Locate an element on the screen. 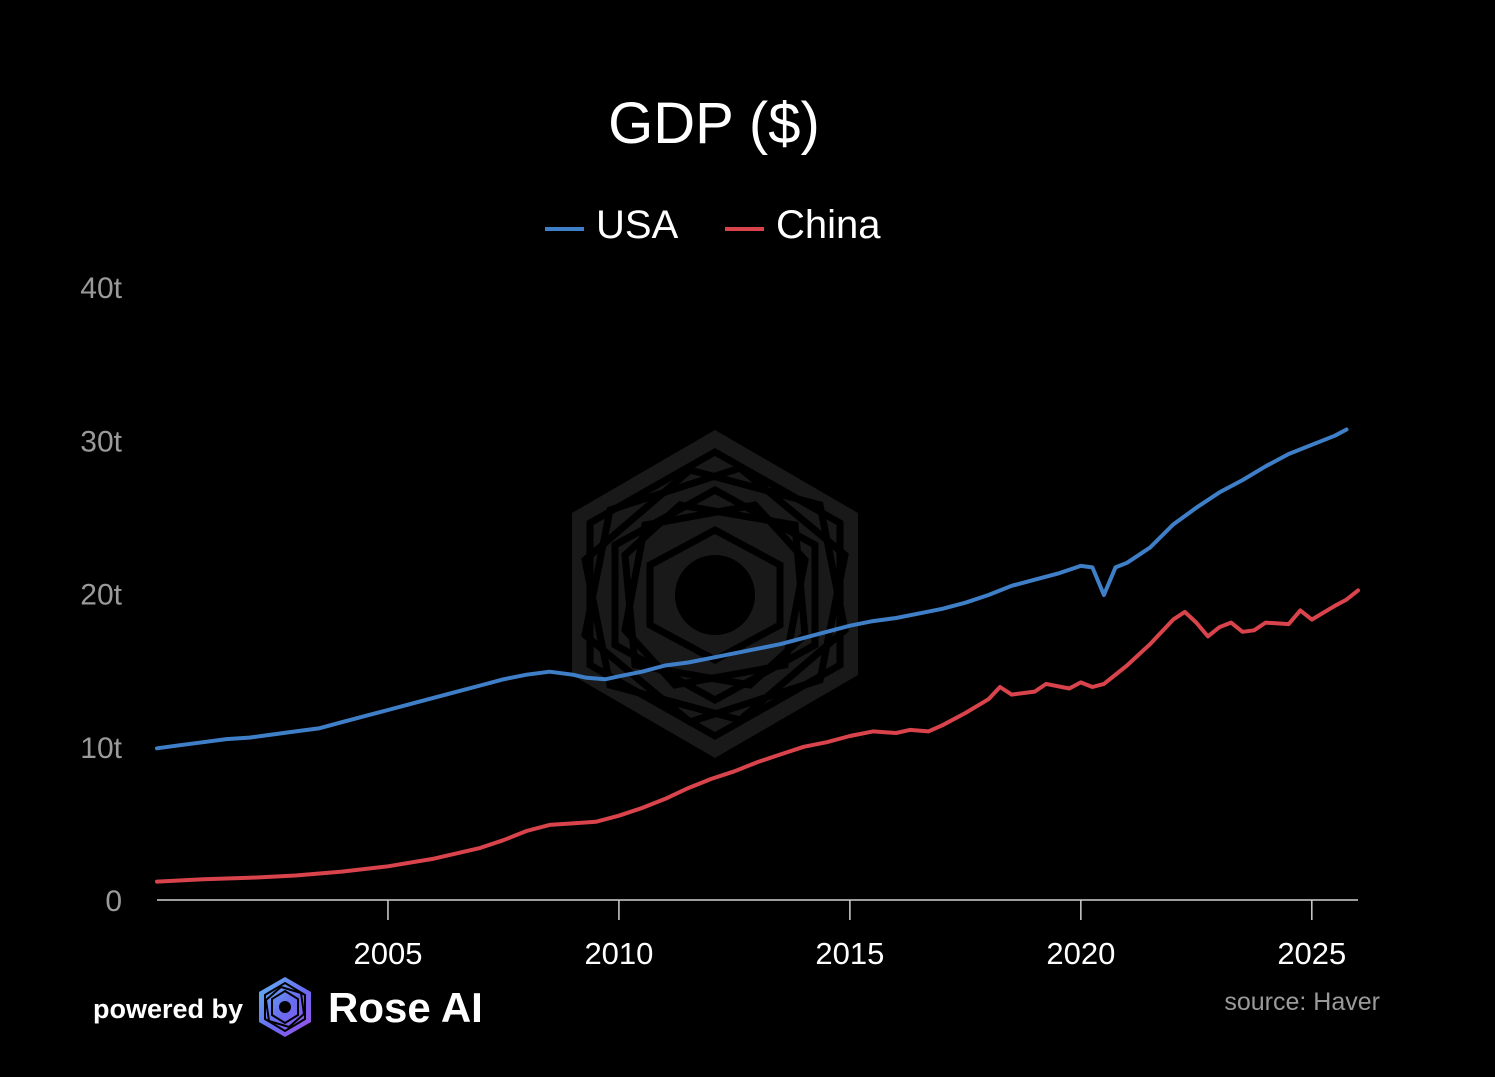 This screenshot has height=1077, width=1495. rose-ai-watermark-icon is located at coordinates (715, 594).